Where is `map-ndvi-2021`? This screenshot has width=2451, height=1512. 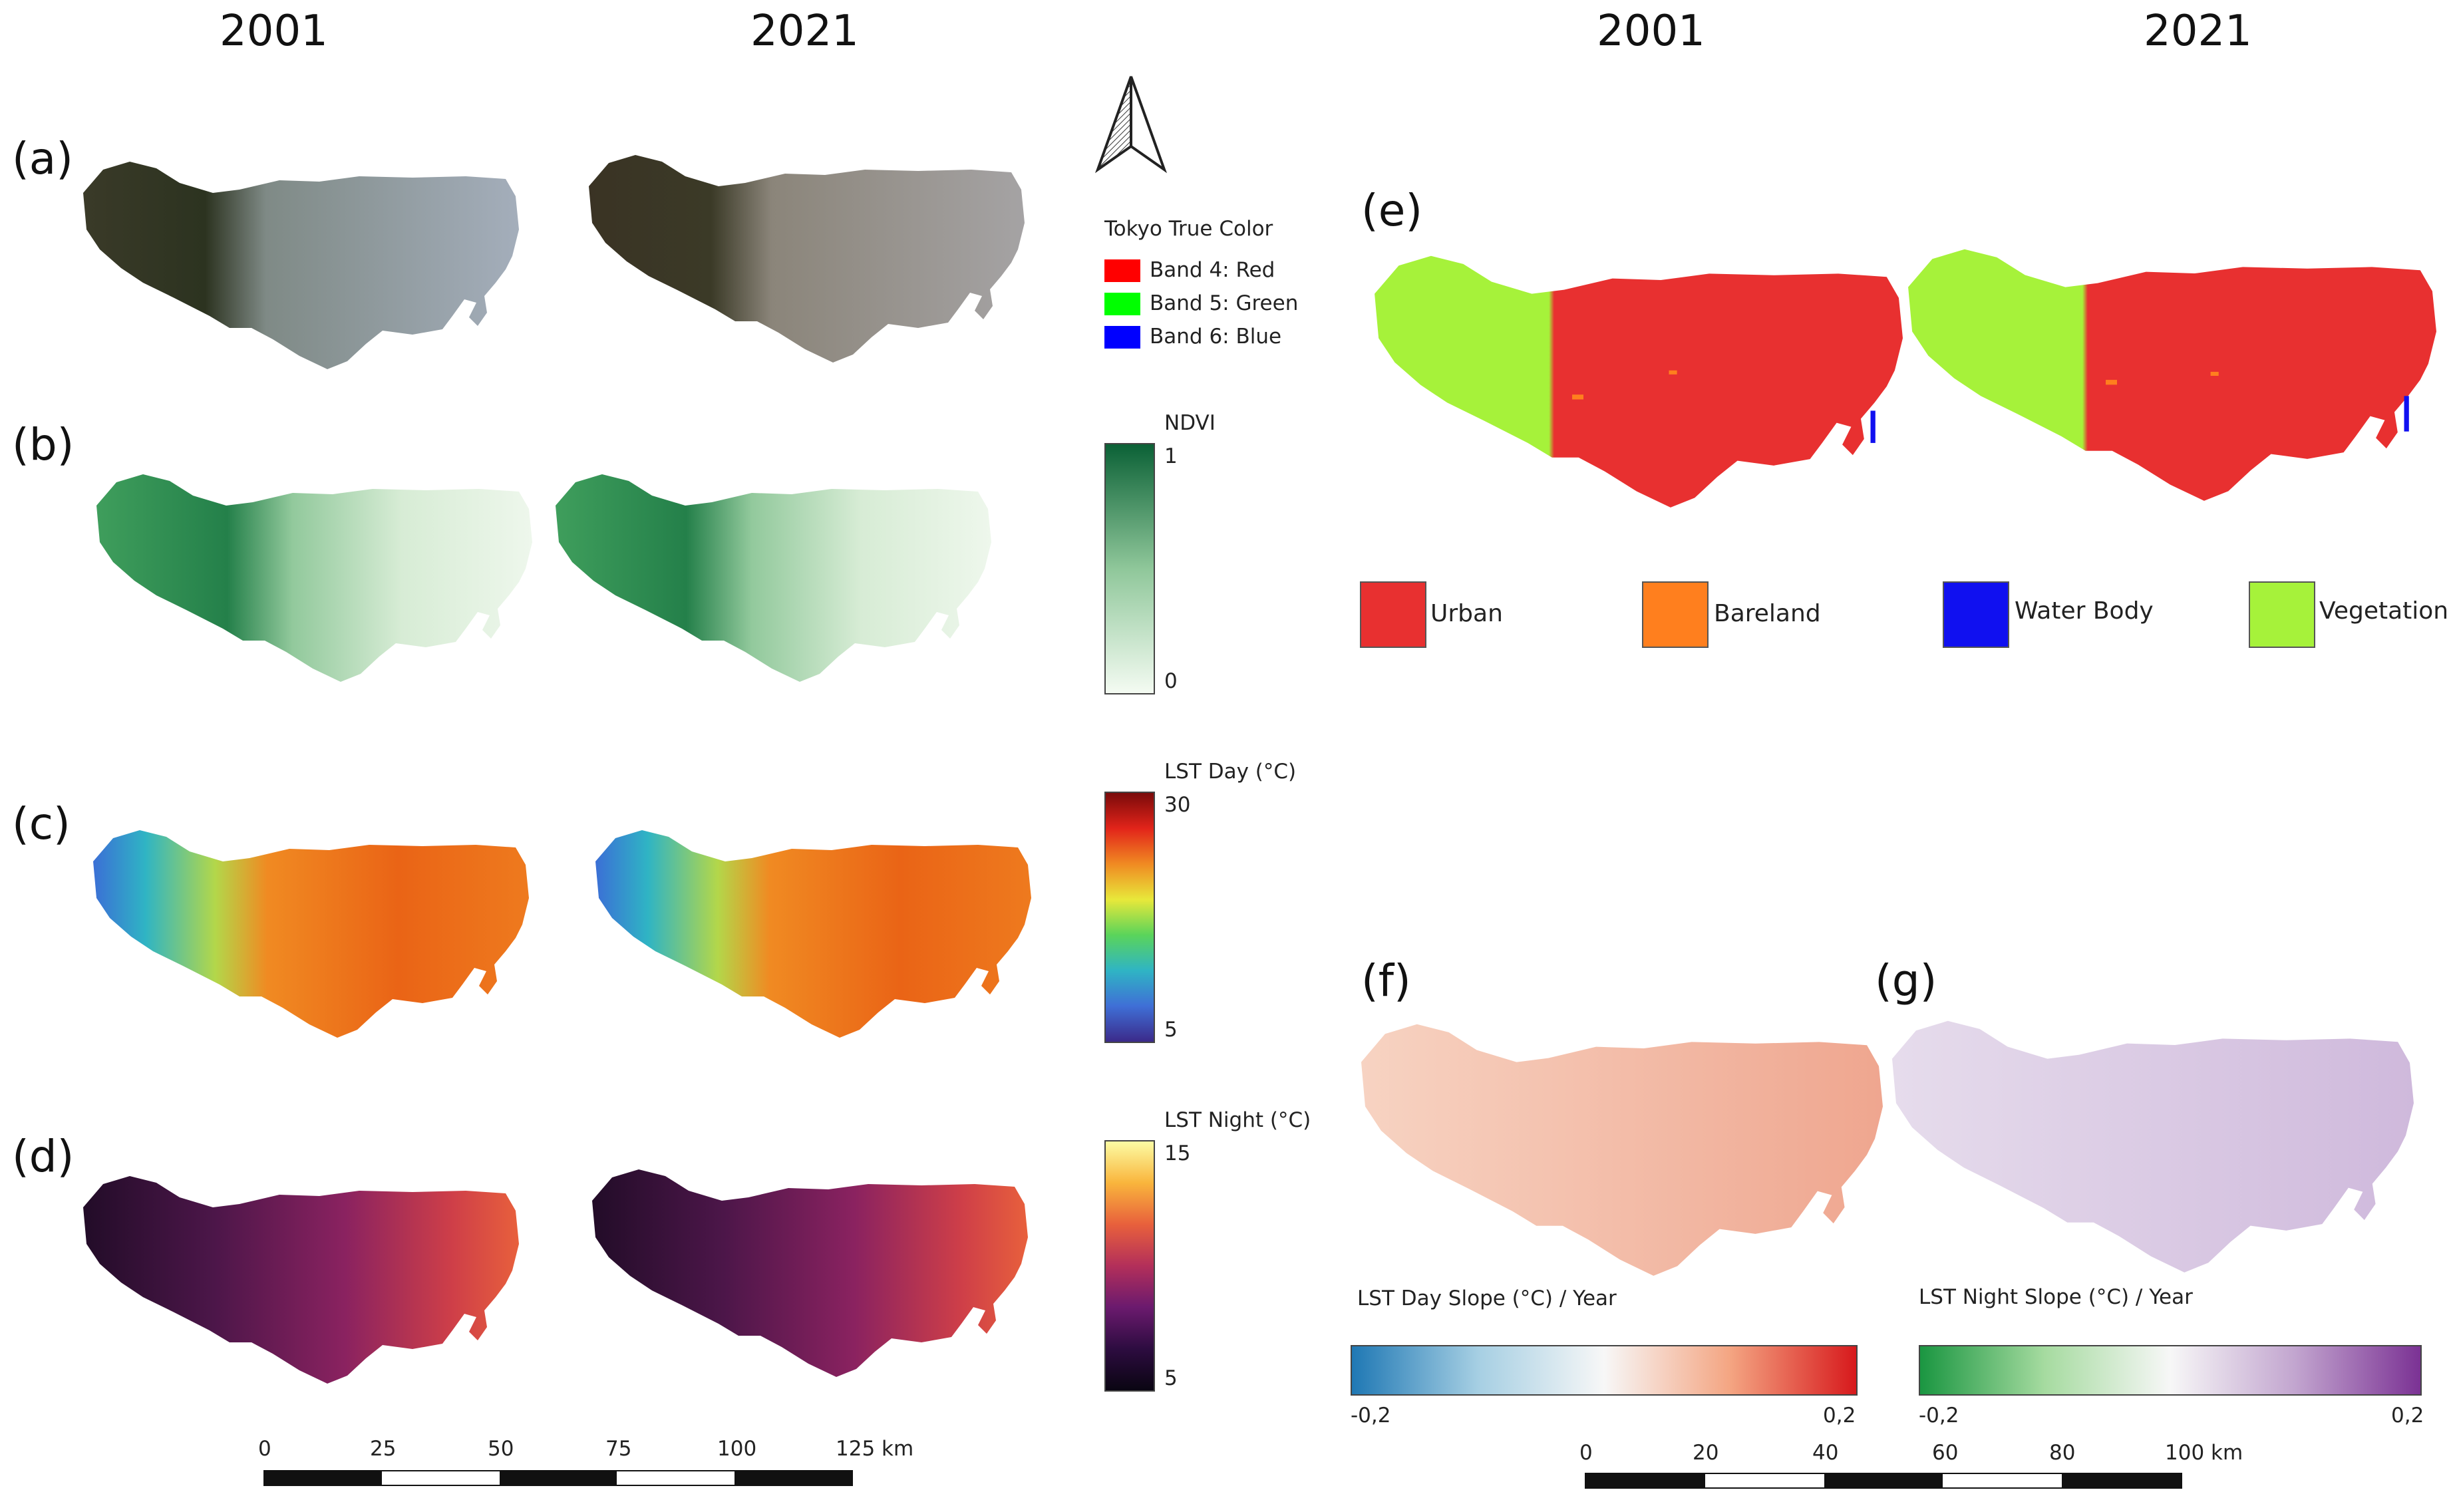 map-ndvi-2021 is located at coordinates (773, 578).